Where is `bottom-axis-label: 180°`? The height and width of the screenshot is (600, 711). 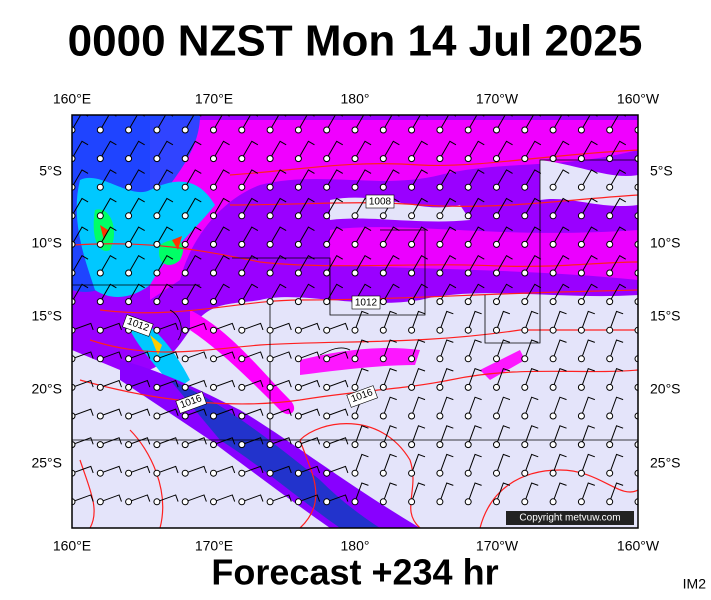 bottom-axis-label: 180° is located at coordinates (355, 546).